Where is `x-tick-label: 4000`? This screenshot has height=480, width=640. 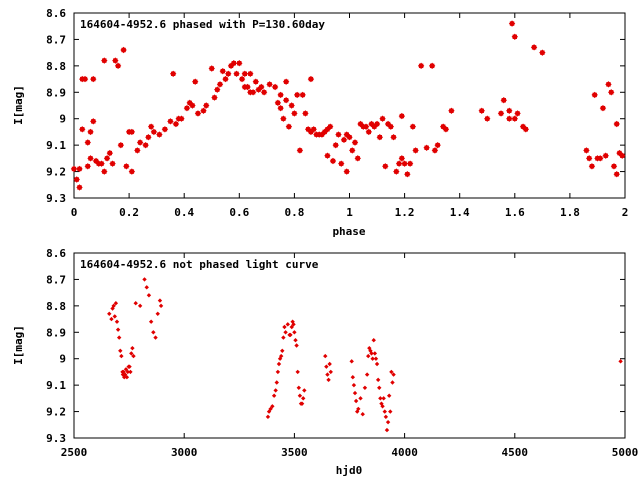
x-tick-label: 4000 is located at coordinates (404, 452).